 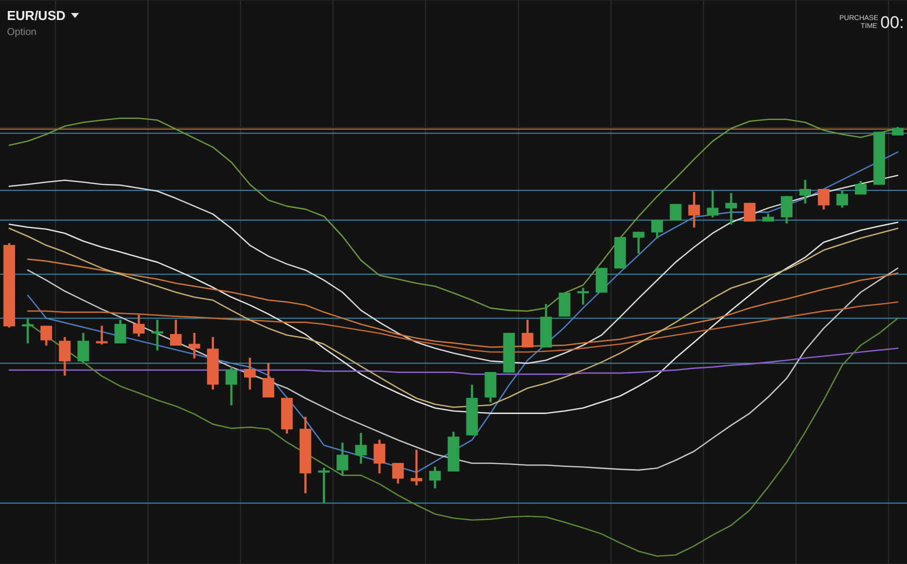 I want to click on chart-title: EUR/USD, so click(x=36, y=15).